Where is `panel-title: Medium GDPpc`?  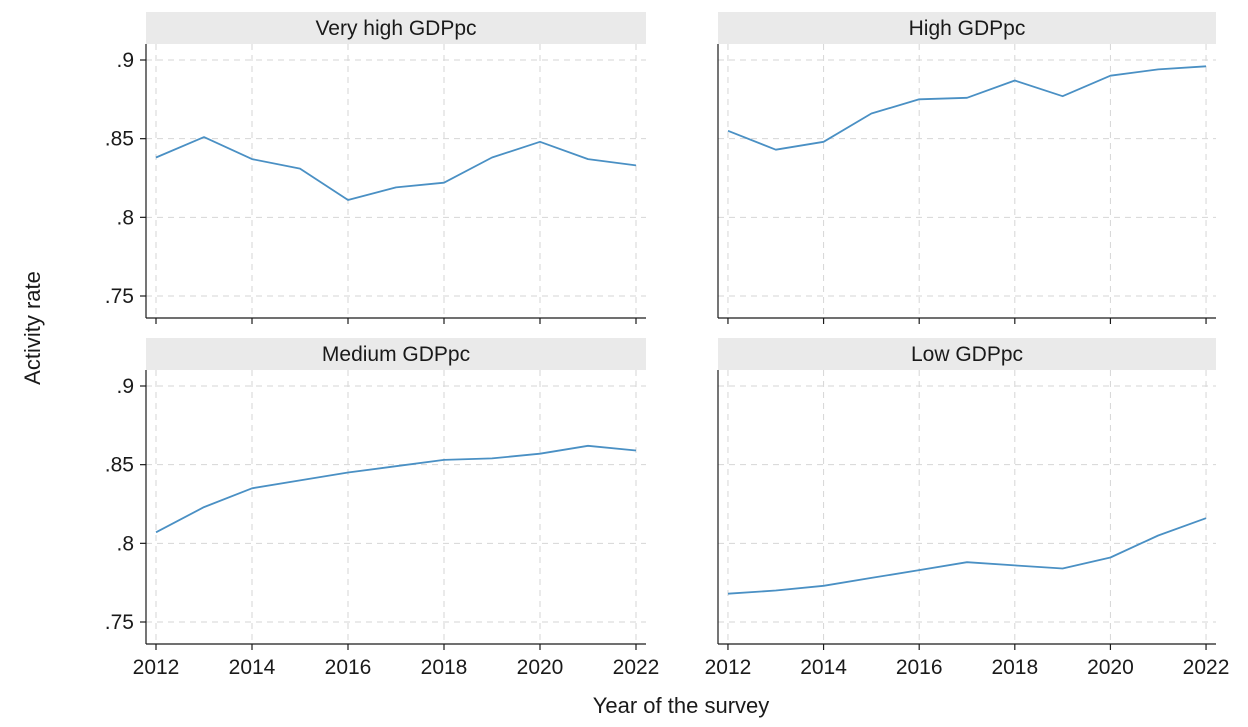 panel-title: Medium GDPpc is located at coordinates (396, 354).